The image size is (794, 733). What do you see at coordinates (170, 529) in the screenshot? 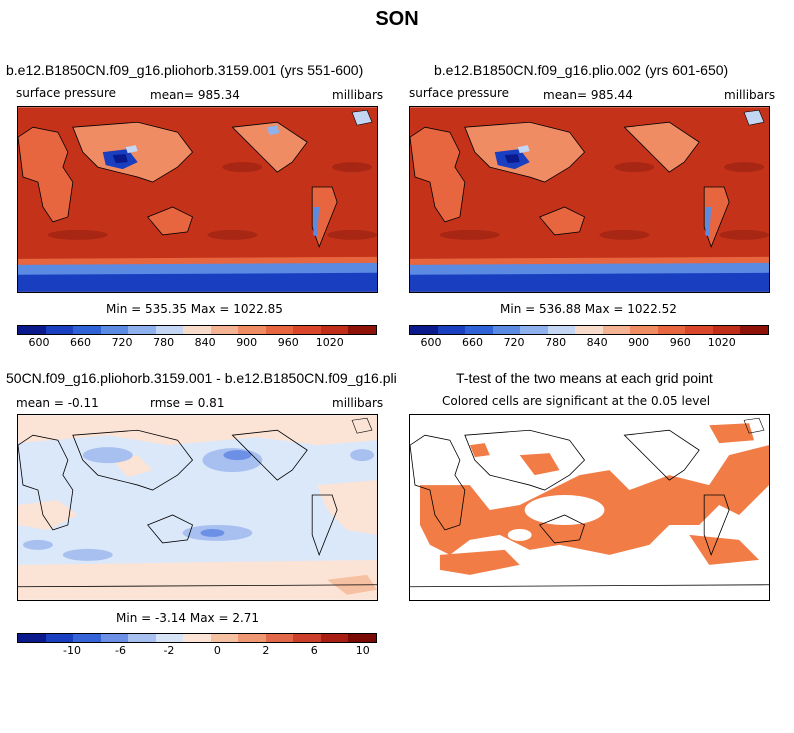
I see `australia-coastline` at bounding box center [170, 529].